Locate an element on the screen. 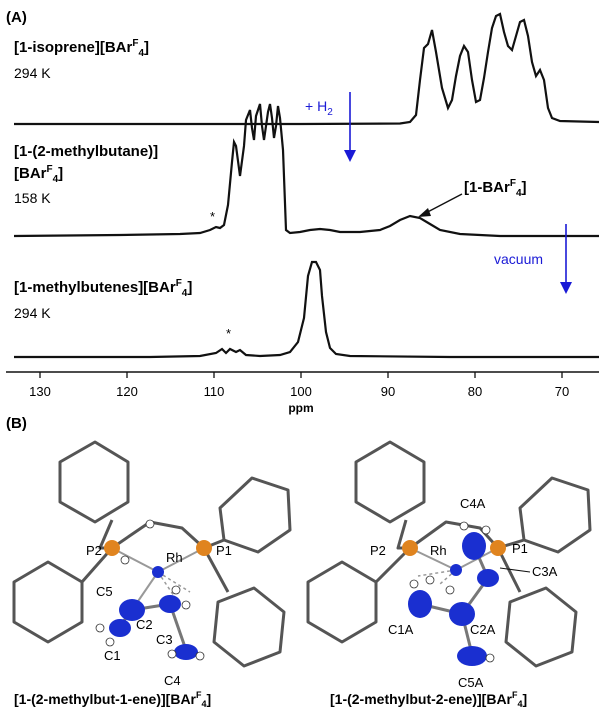  x-tick-label: 130 is located at coordinates (40, 391).